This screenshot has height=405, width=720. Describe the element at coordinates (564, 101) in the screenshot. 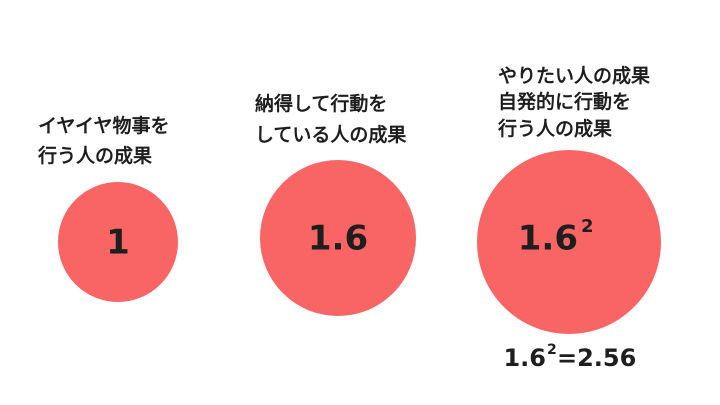

I see `caption-line: 自発的に行動を` at that location.